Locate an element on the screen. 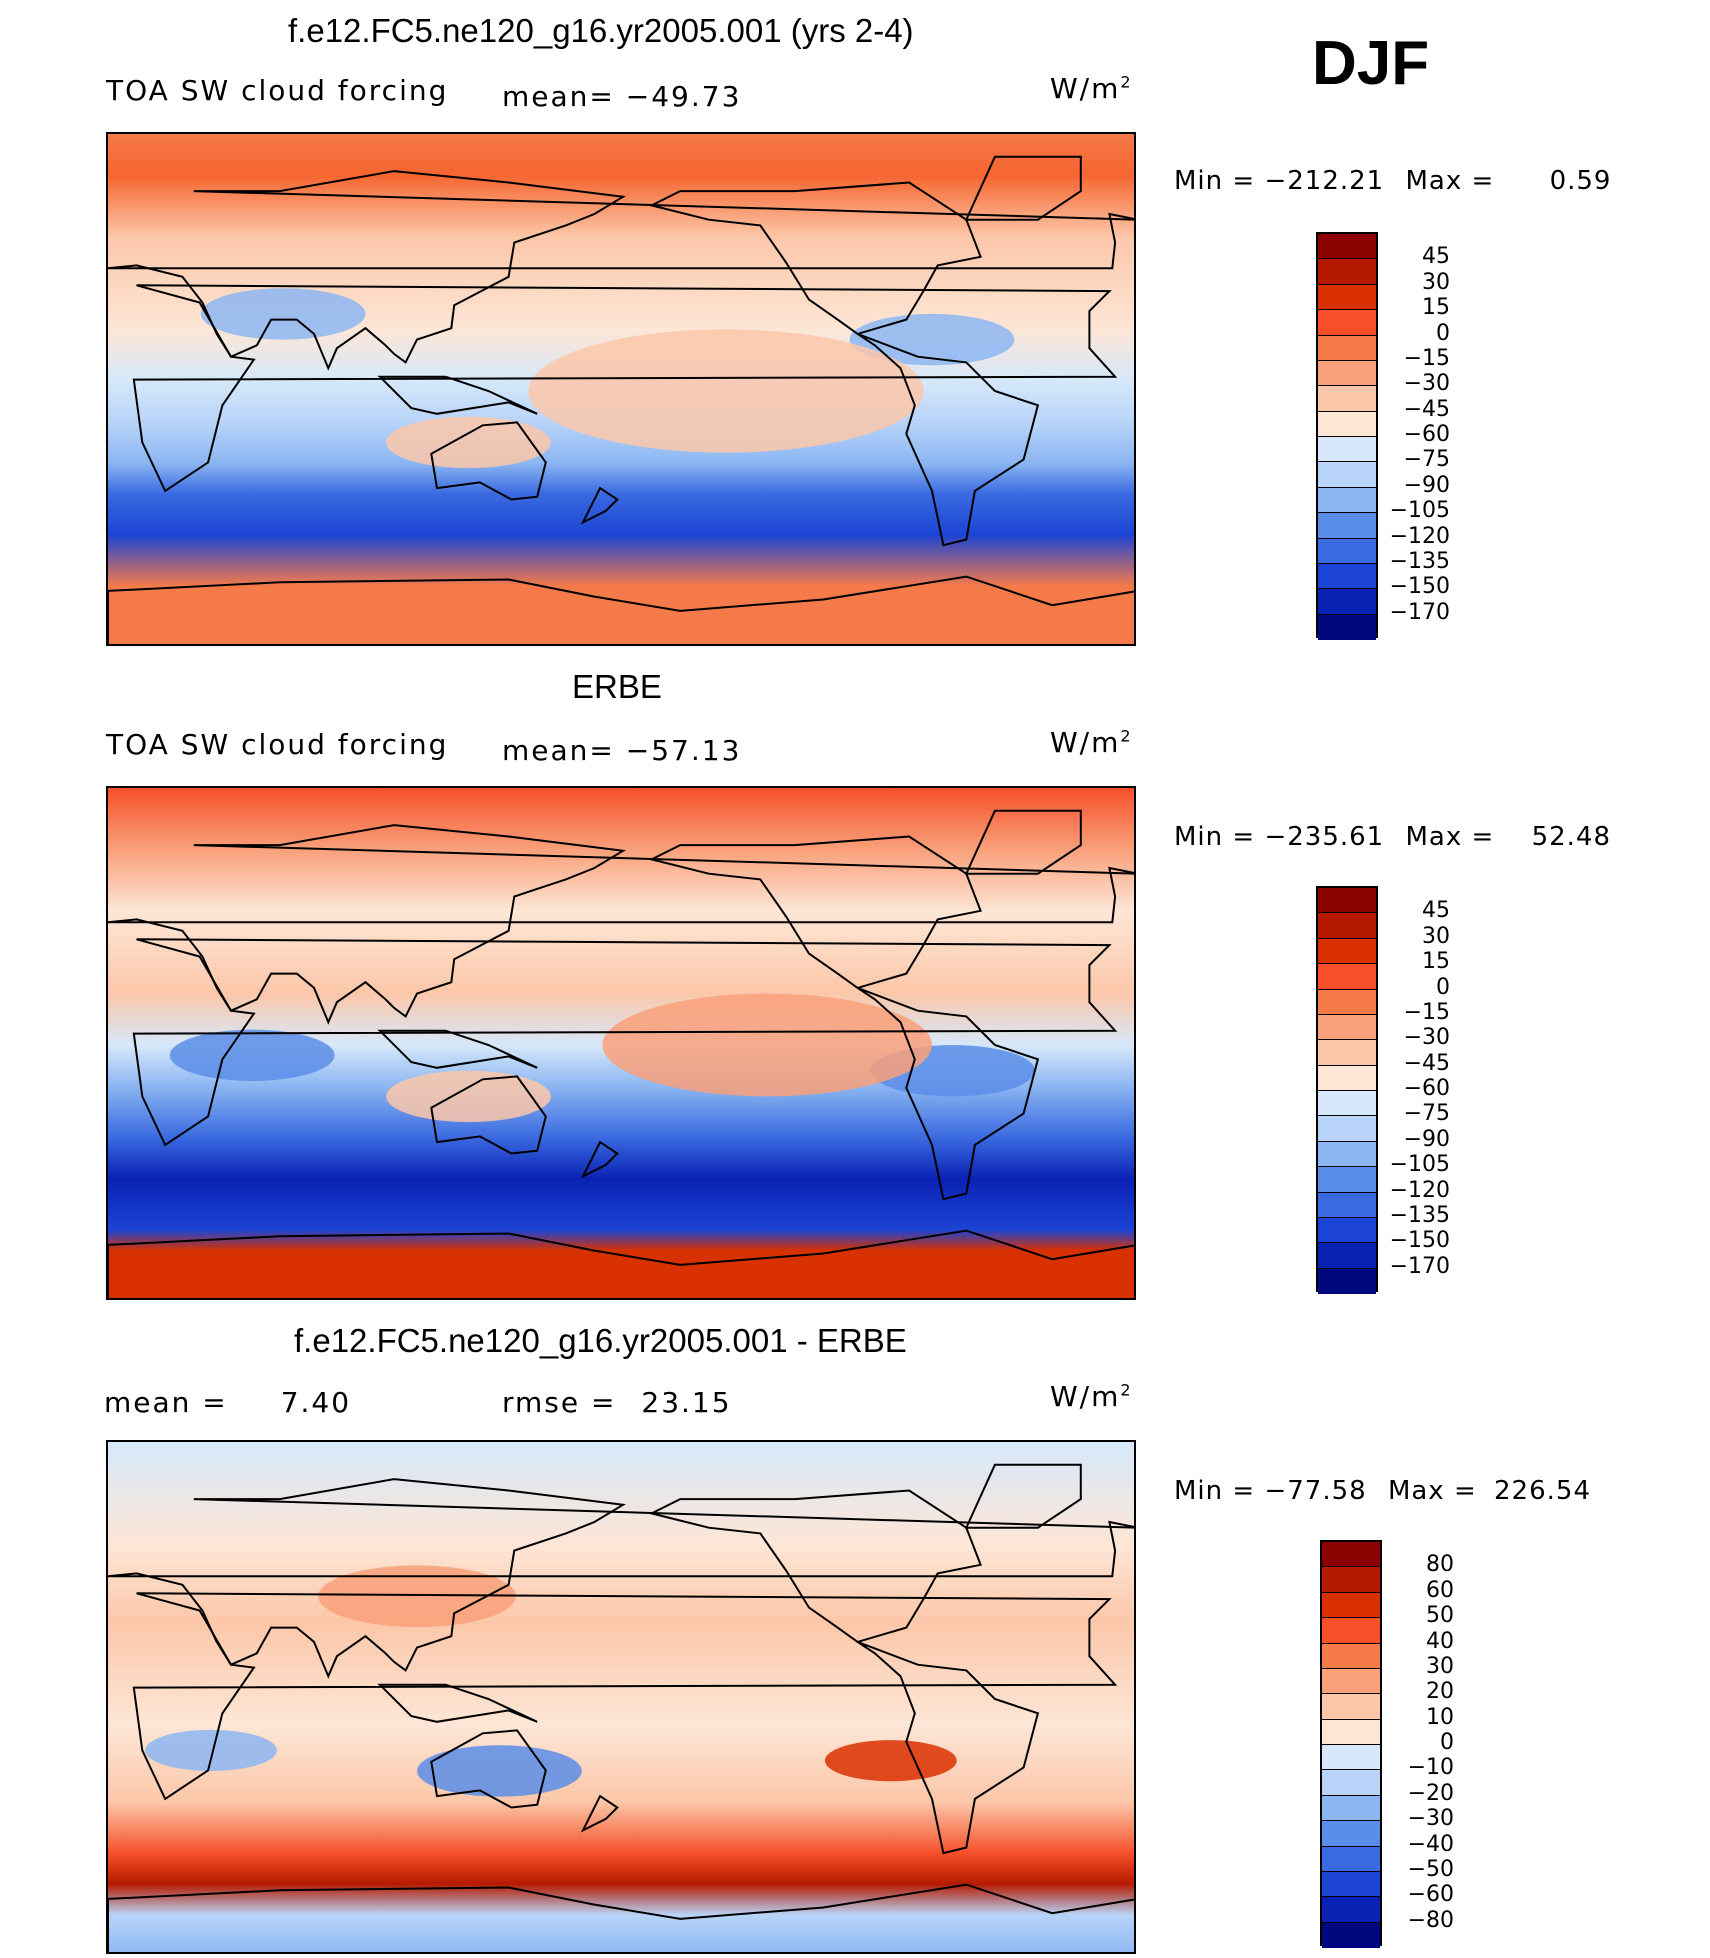 This screenshot has height=1958, width=1710. colorbar-level-label: 80 is located at coordinates (1440, 1565).